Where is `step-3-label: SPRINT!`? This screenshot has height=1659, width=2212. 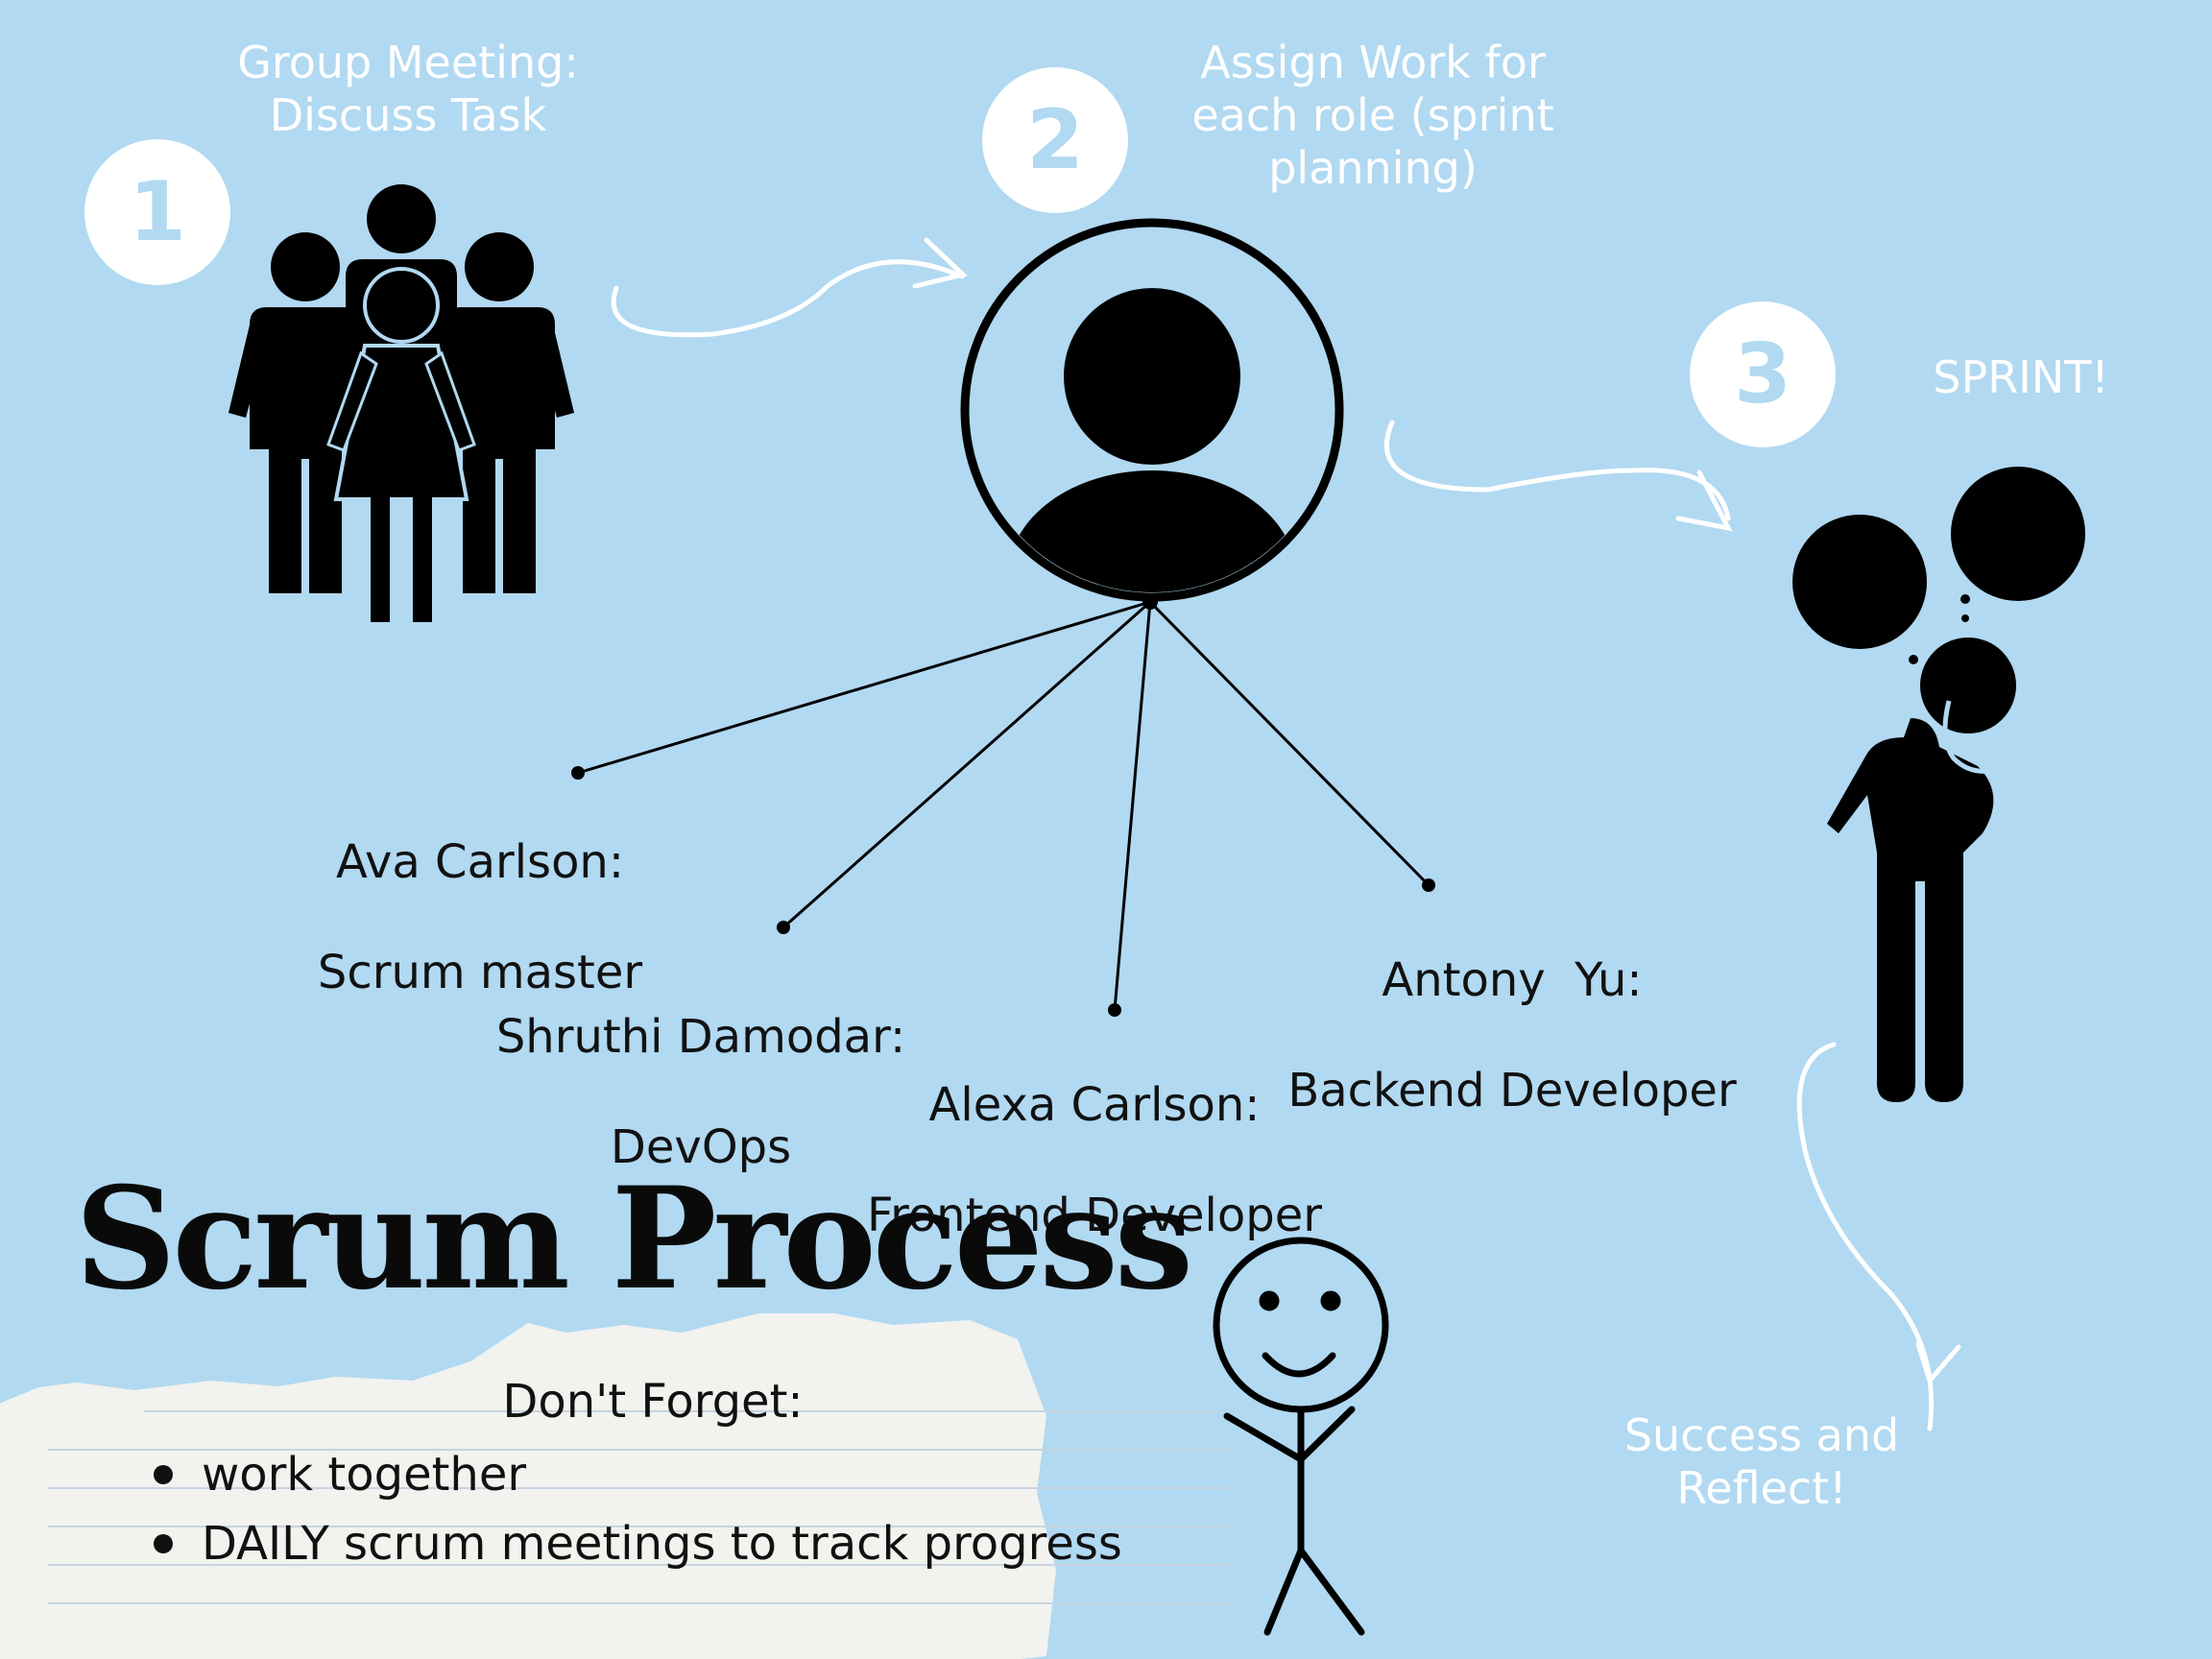
step-3-label: SPRINT! is located at coordinates (2021, 377).